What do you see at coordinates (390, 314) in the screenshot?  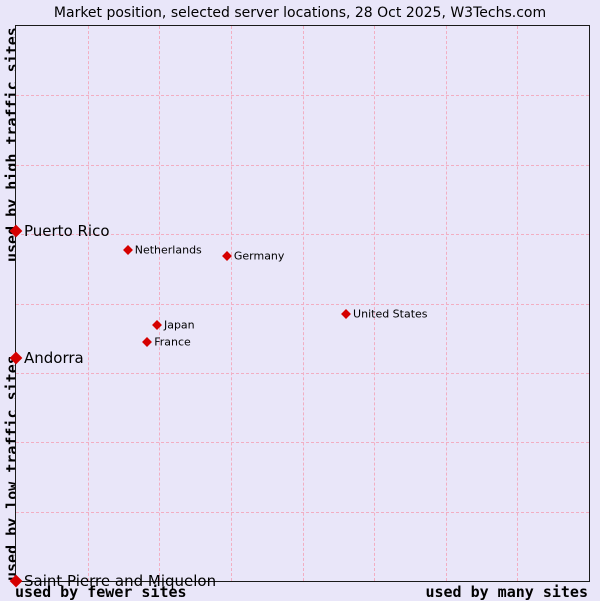 I see `point-label: United States` at bounding box center [390, 314].